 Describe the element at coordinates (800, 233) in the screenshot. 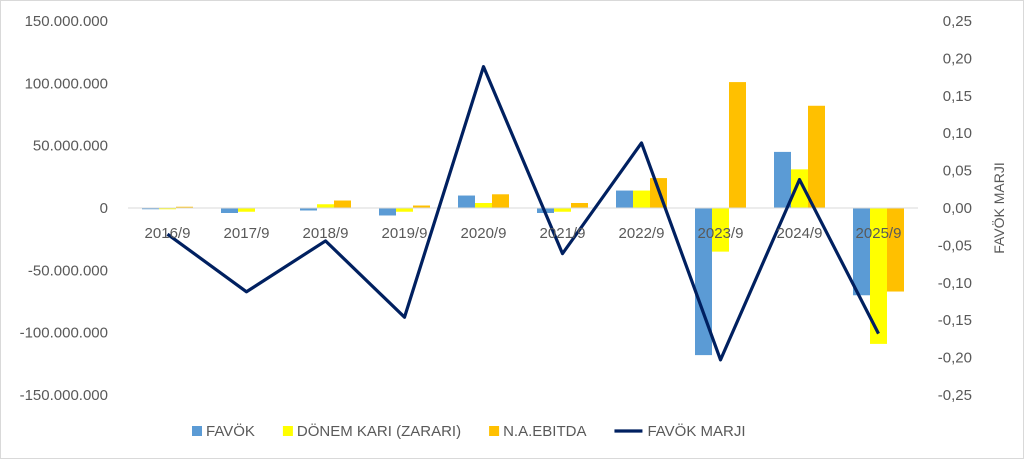

I see `category-label-8: 2024/9` at that location.